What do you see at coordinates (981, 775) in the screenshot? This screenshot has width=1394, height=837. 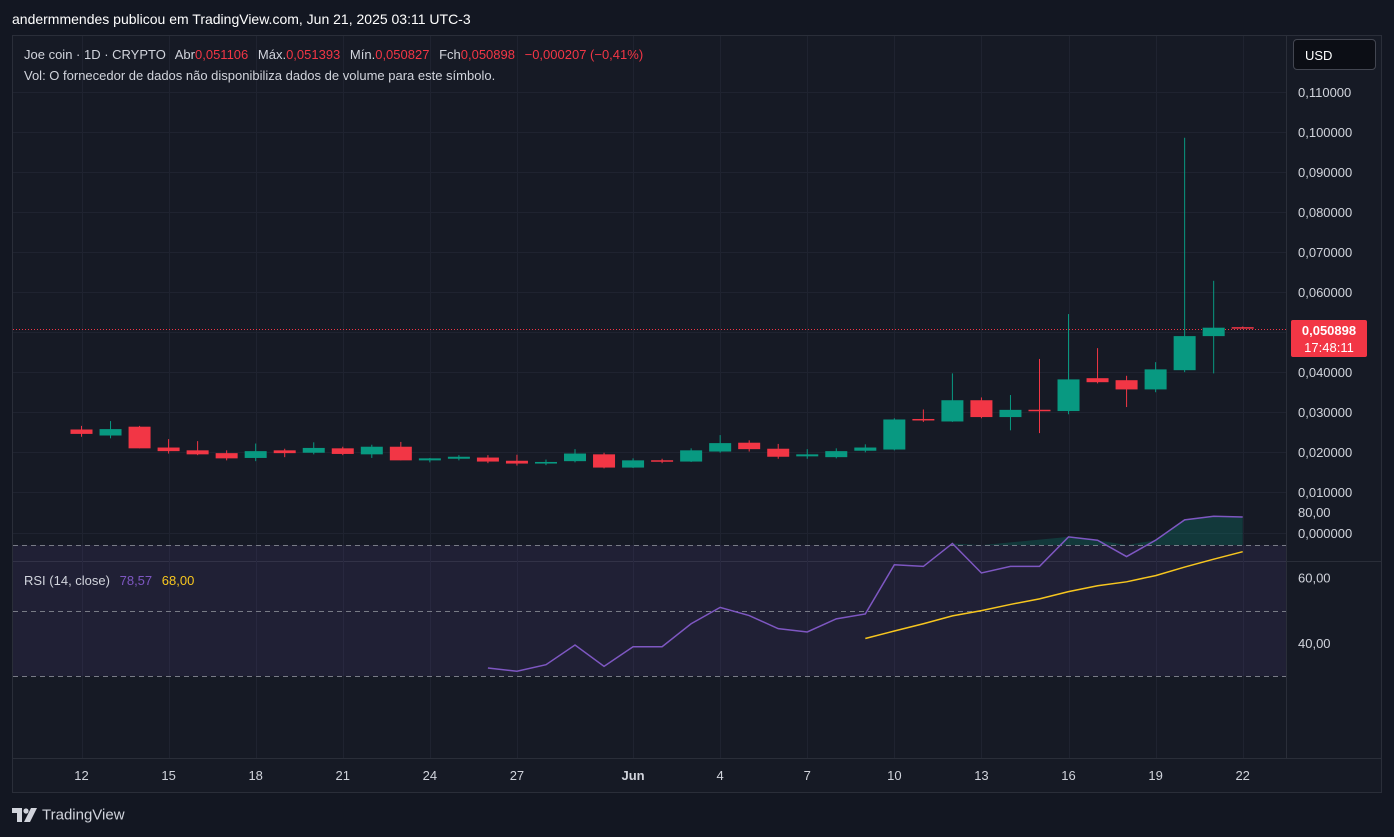 I see `time-tick-label: 13` at bounding box center [981, 775].